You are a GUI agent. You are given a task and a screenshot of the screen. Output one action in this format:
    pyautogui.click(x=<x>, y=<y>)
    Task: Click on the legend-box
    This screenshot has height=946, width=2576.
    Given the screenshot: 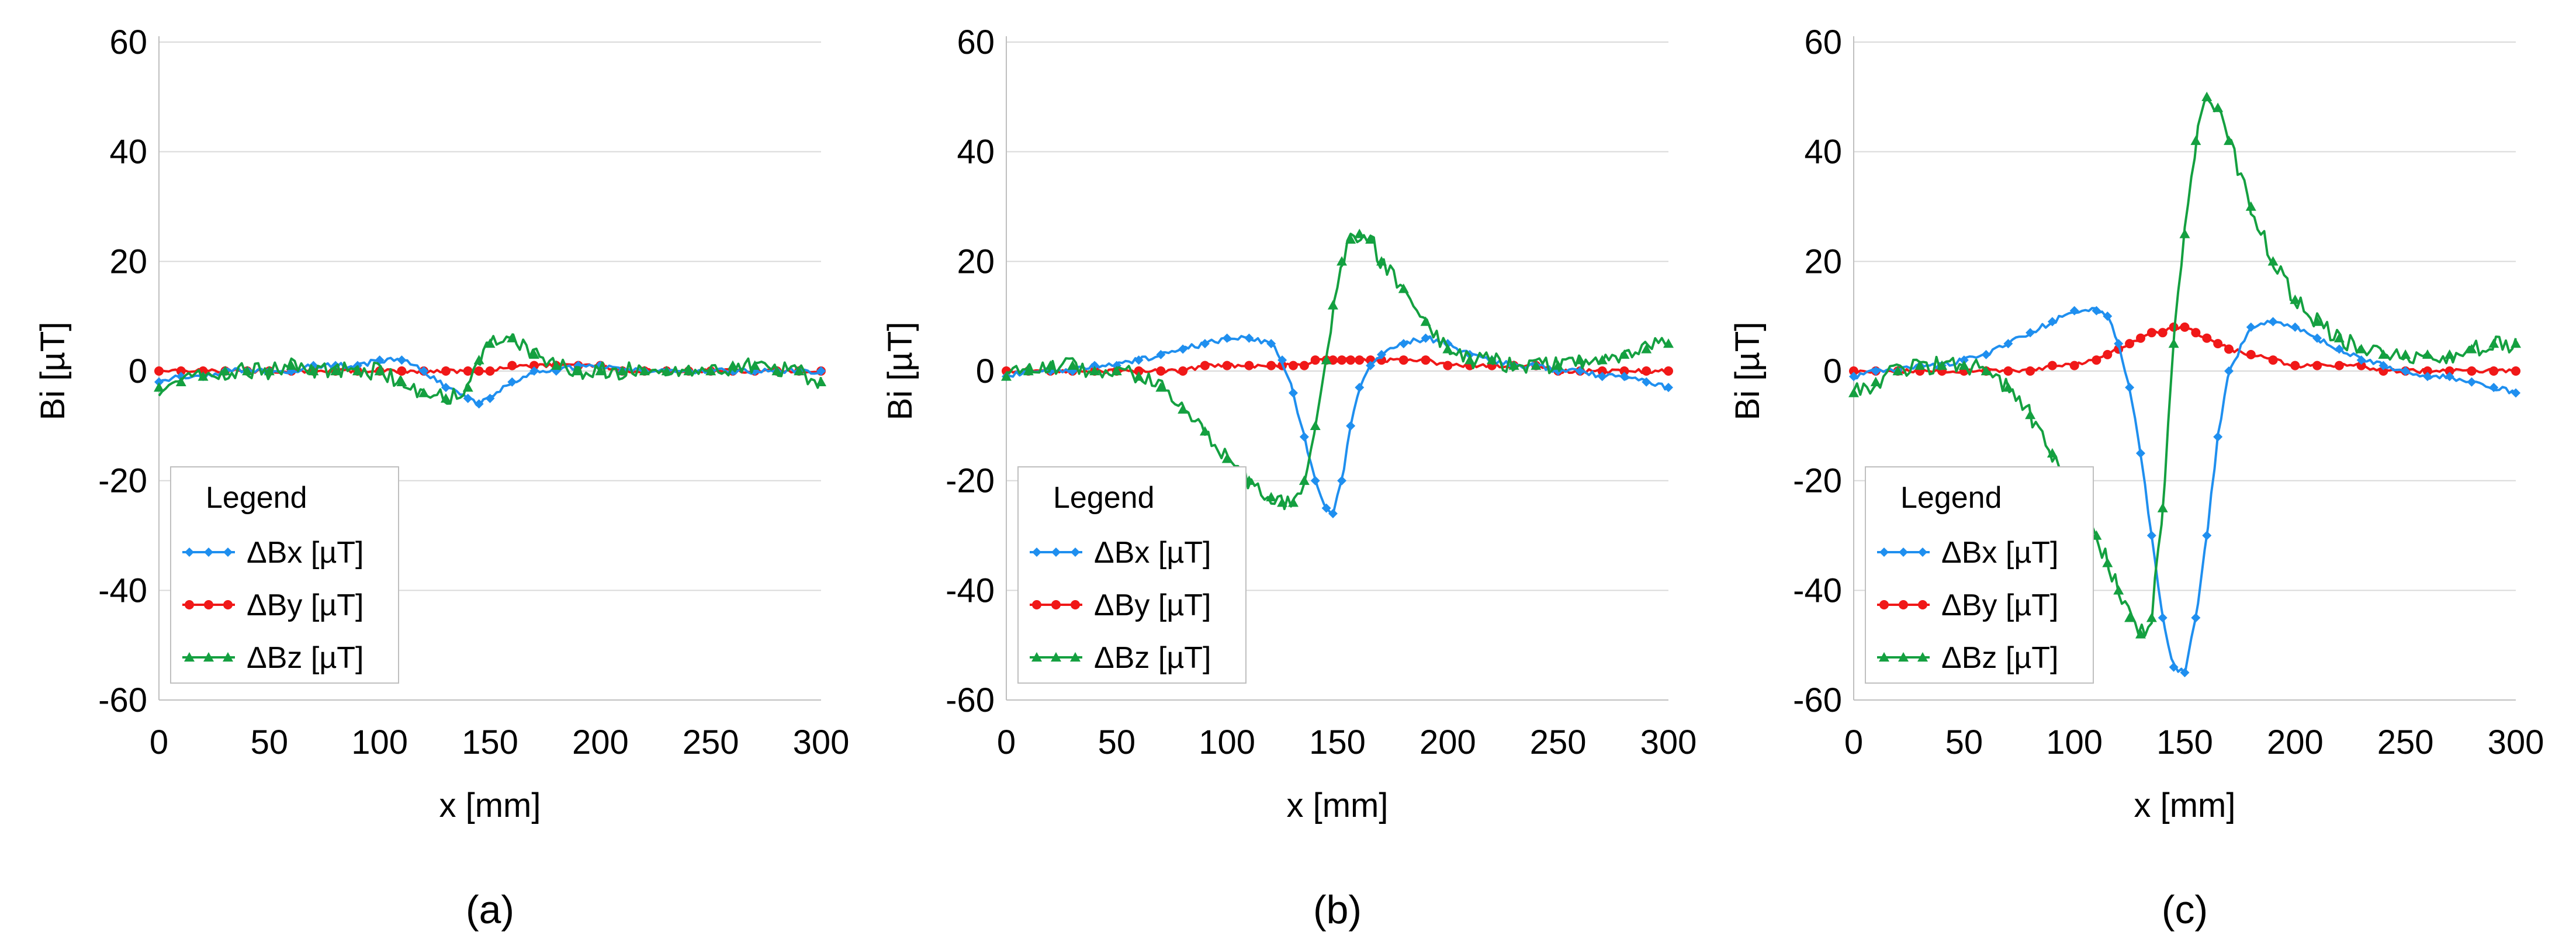 What is the action you would take?
    pyautogui.click(x=1132, y=575)
    